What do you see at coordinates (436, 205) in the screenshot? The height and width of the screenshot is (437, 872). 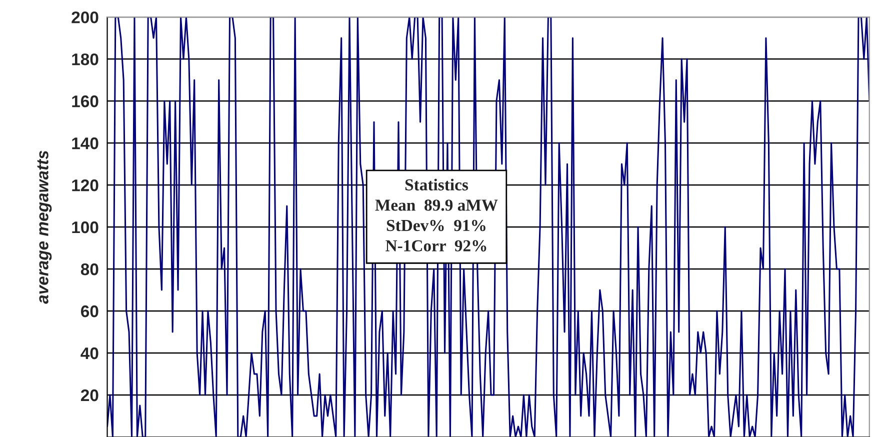 I see `annotation: Mean 89.9 aMW` at bounding box center [436, 205].